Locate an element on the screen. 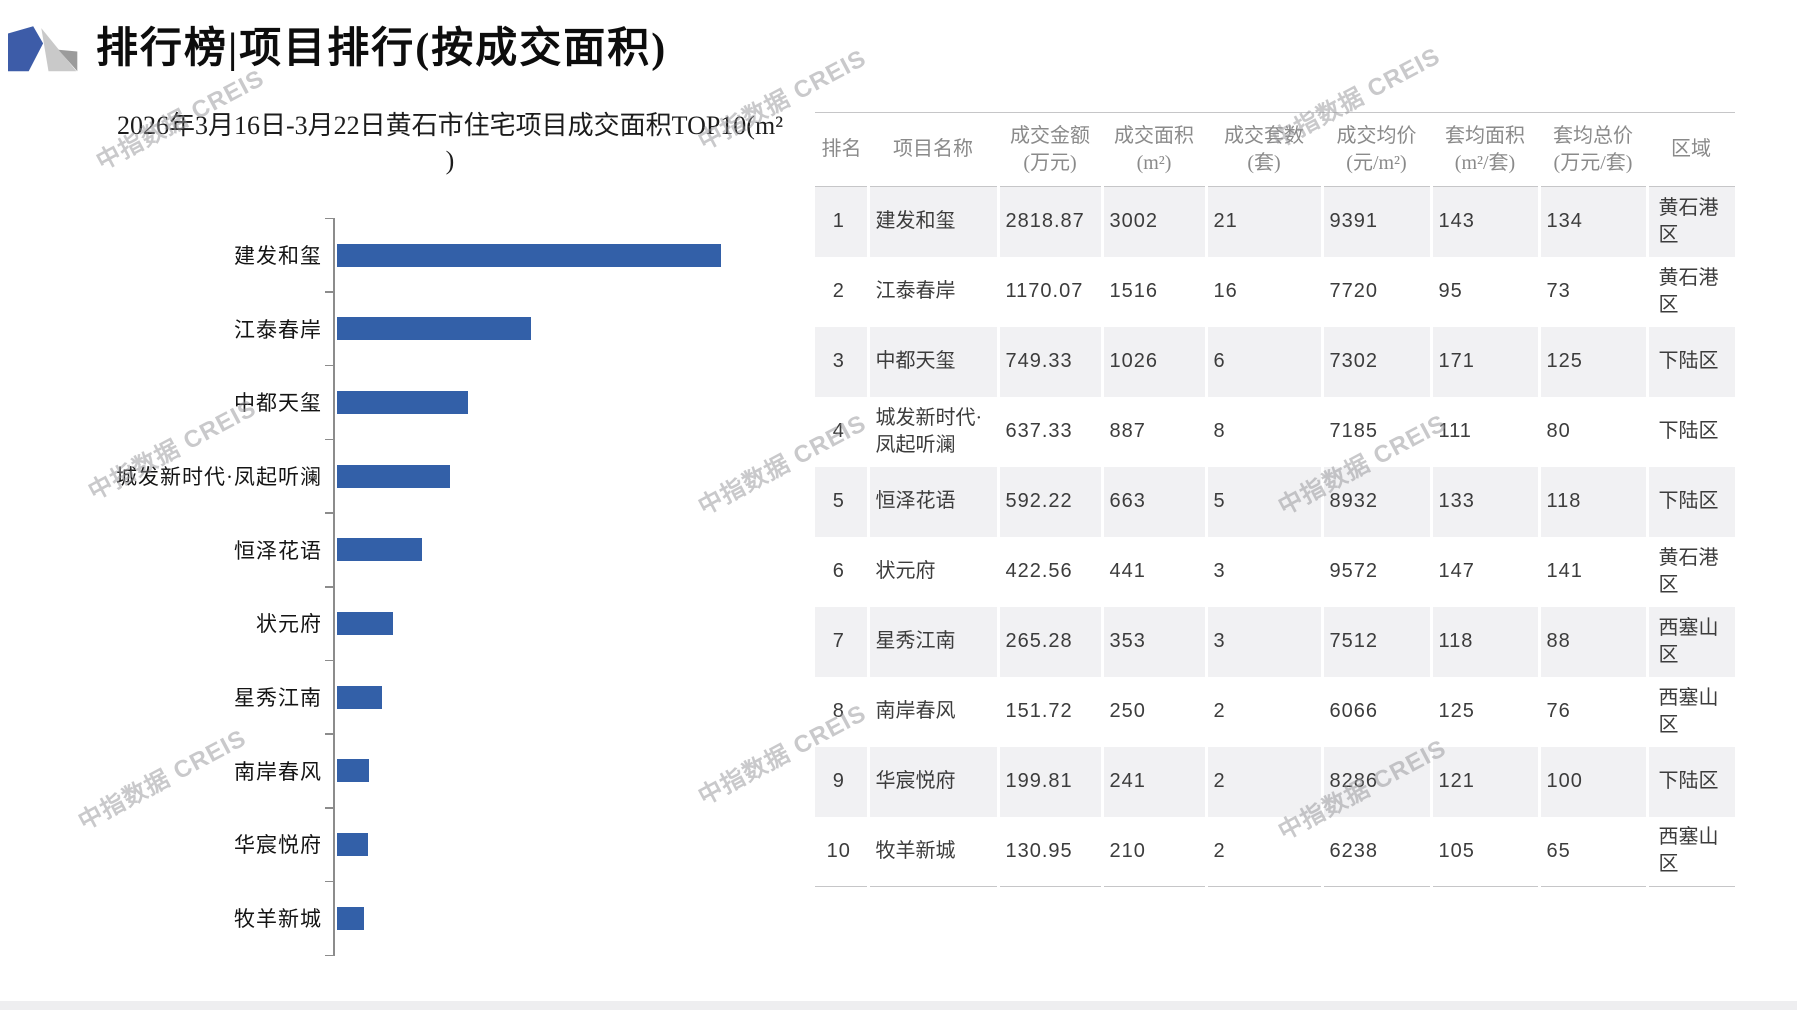  table-row: 2 江泰春岸 1170.07 1516 16 7720 95 73 黄石港区 is located at coordinates (1275, 291).